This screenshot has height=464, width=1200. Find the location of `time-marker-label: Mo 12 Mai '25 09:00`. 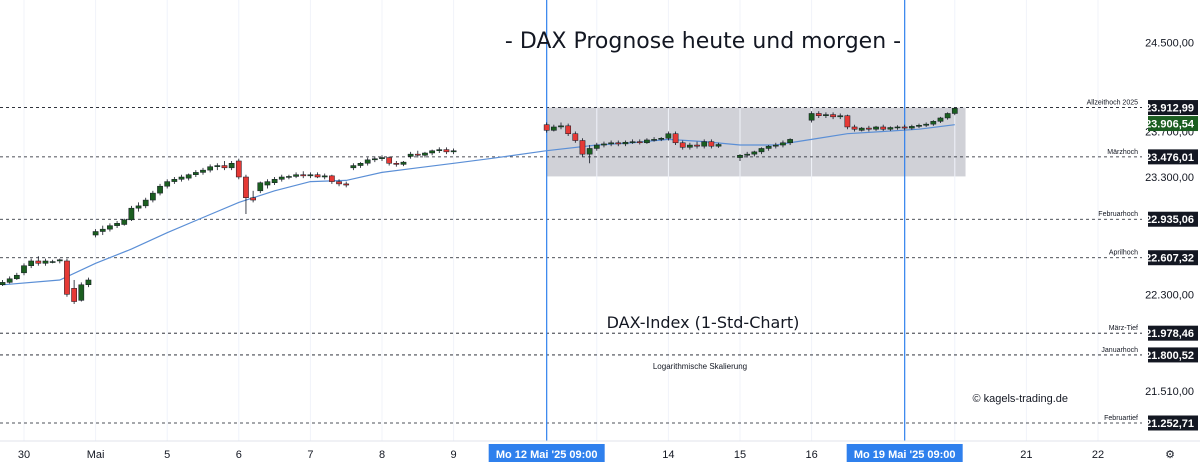

time-marker-label: Mo 12 Mai '25 09:00 is located at coordinates (547, 455).